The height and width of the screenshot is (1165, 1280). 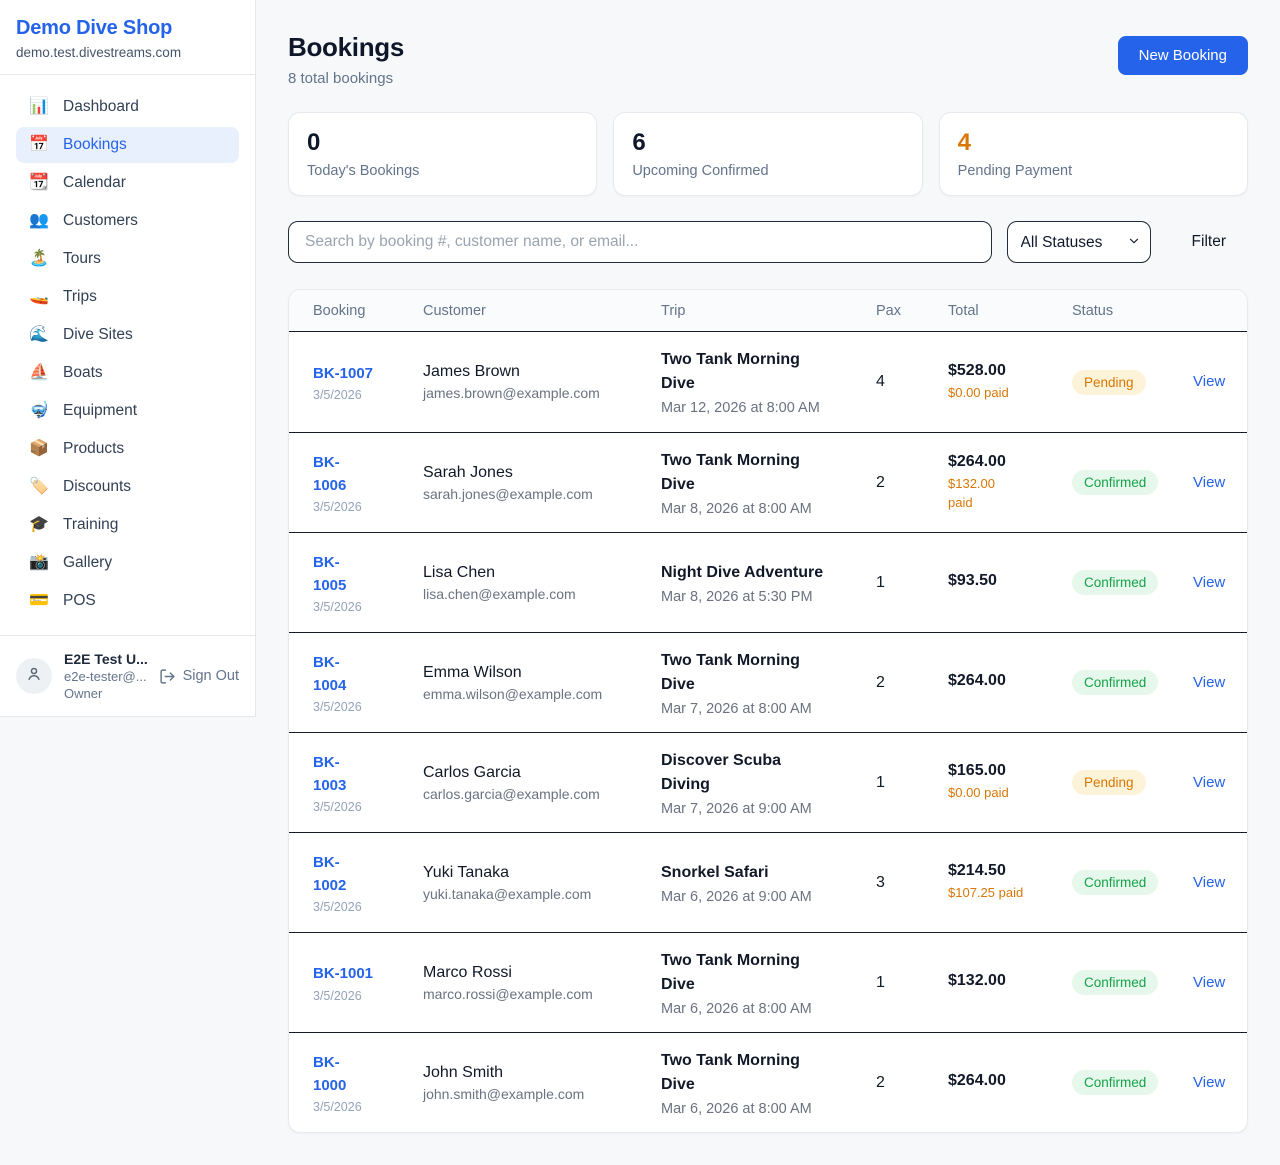 What do you see at coordinates (39, 296) in the screenshot?
I see `nav-item-icon: 🚤` at bounding box center [39, 296].